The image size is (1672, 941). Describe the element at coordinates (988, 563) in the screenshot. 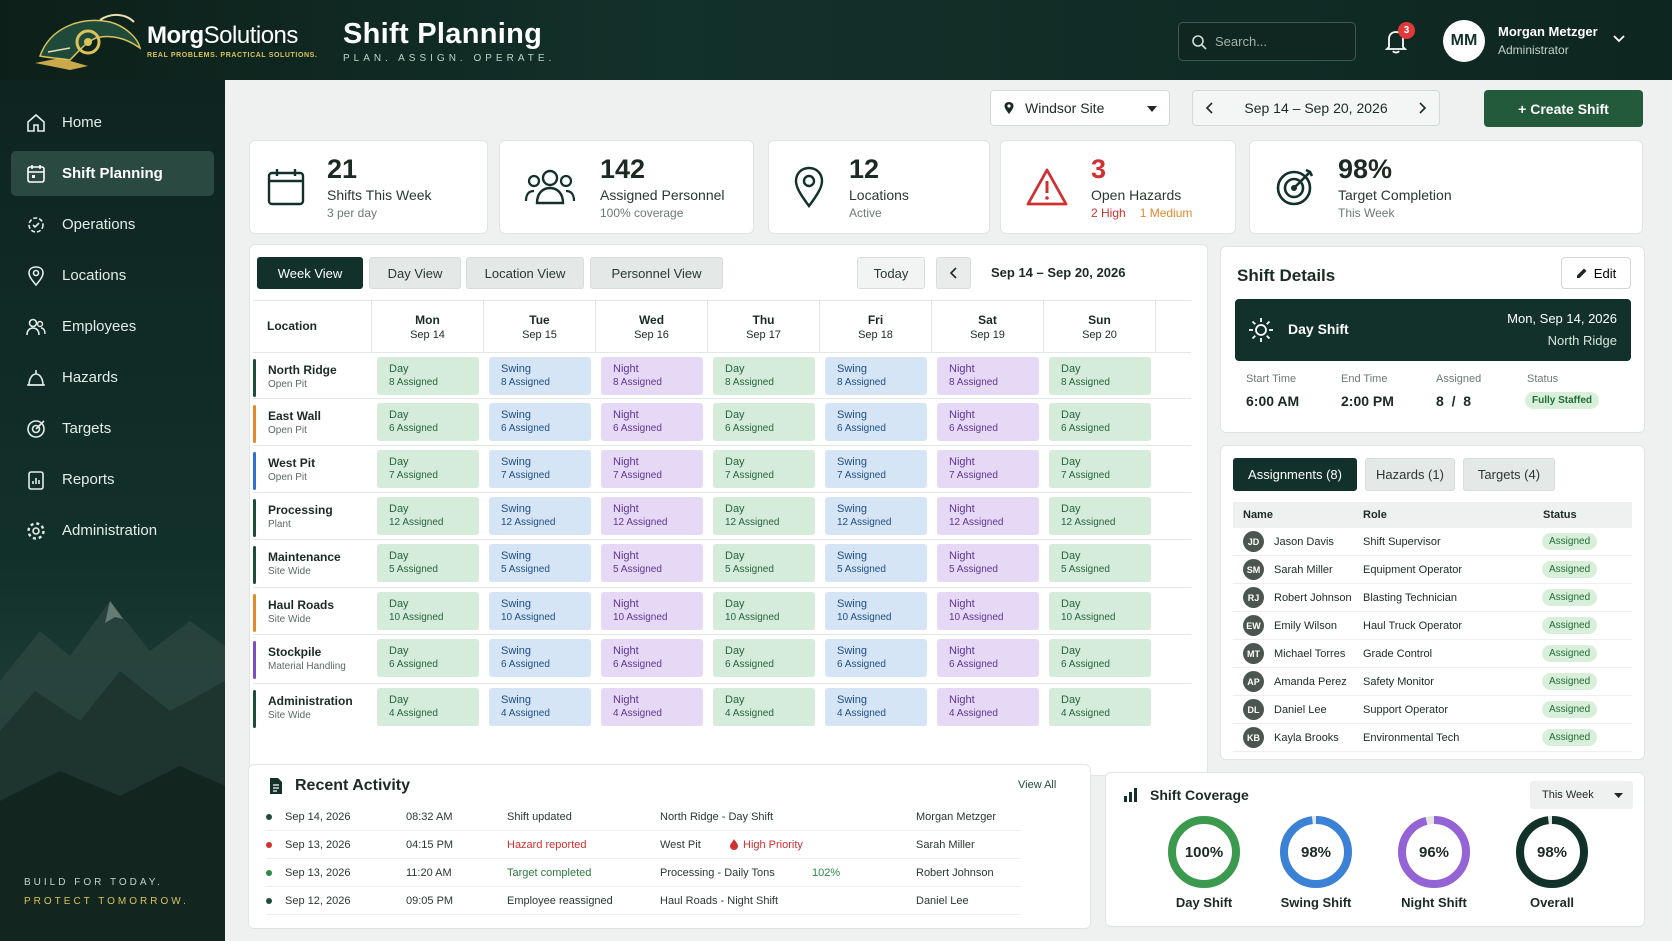

I see `shift-cell: Night 5 Assigned` at that location.